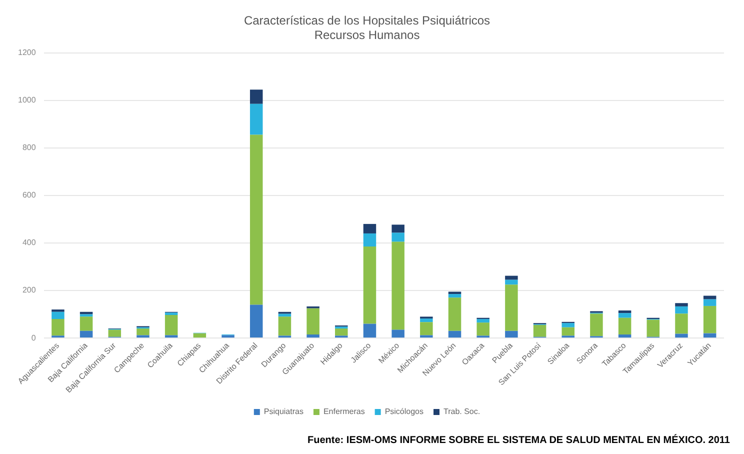 This screenshot has height=454, width=744. What do you see at coordinates (29, 243) in the screenshot?
I see `y-tick-label: 400` at bounding box center [29, 243].